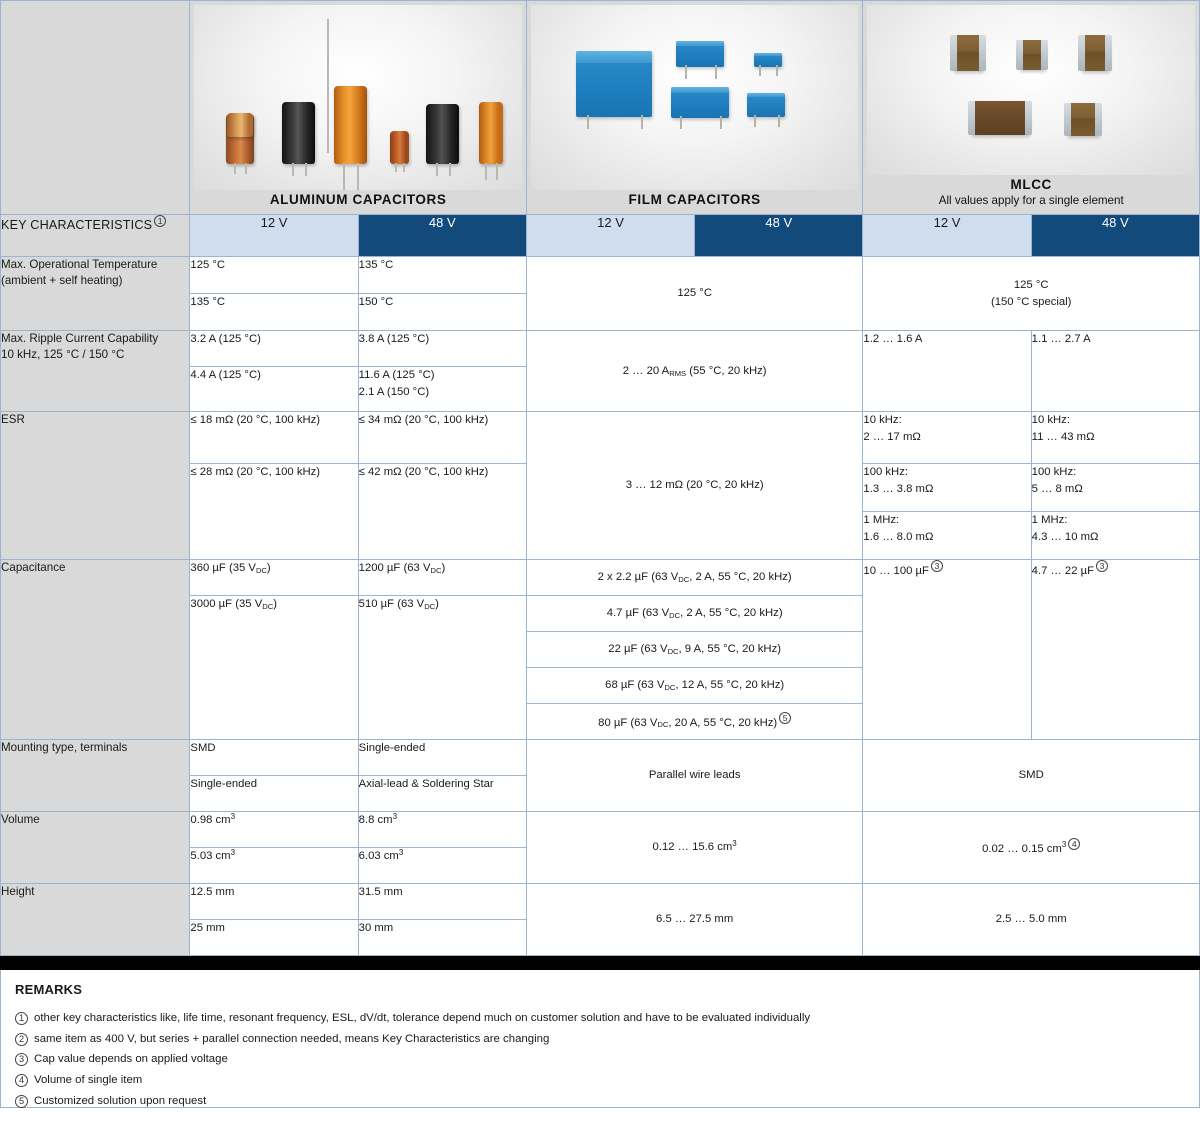 This screenshot has height=1137, width=1200. What do you see at coordinates (694, 685) in the screenshot?
I see `cell-cap-film-4: 68 µF (63 VDC, 12 A, 55 °C, 20 kHz)` at bounding box center [694, 685].